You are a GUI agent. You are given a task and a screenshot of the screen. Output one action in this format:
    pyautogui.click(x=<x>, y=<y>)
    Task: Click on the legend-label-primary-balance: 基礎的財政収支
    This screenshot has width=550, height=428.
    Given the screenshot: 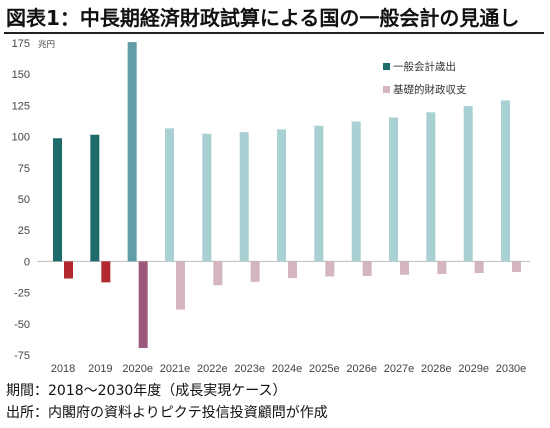 What is the action you would take?
    pyautogui.click(x=430, y=89)
    